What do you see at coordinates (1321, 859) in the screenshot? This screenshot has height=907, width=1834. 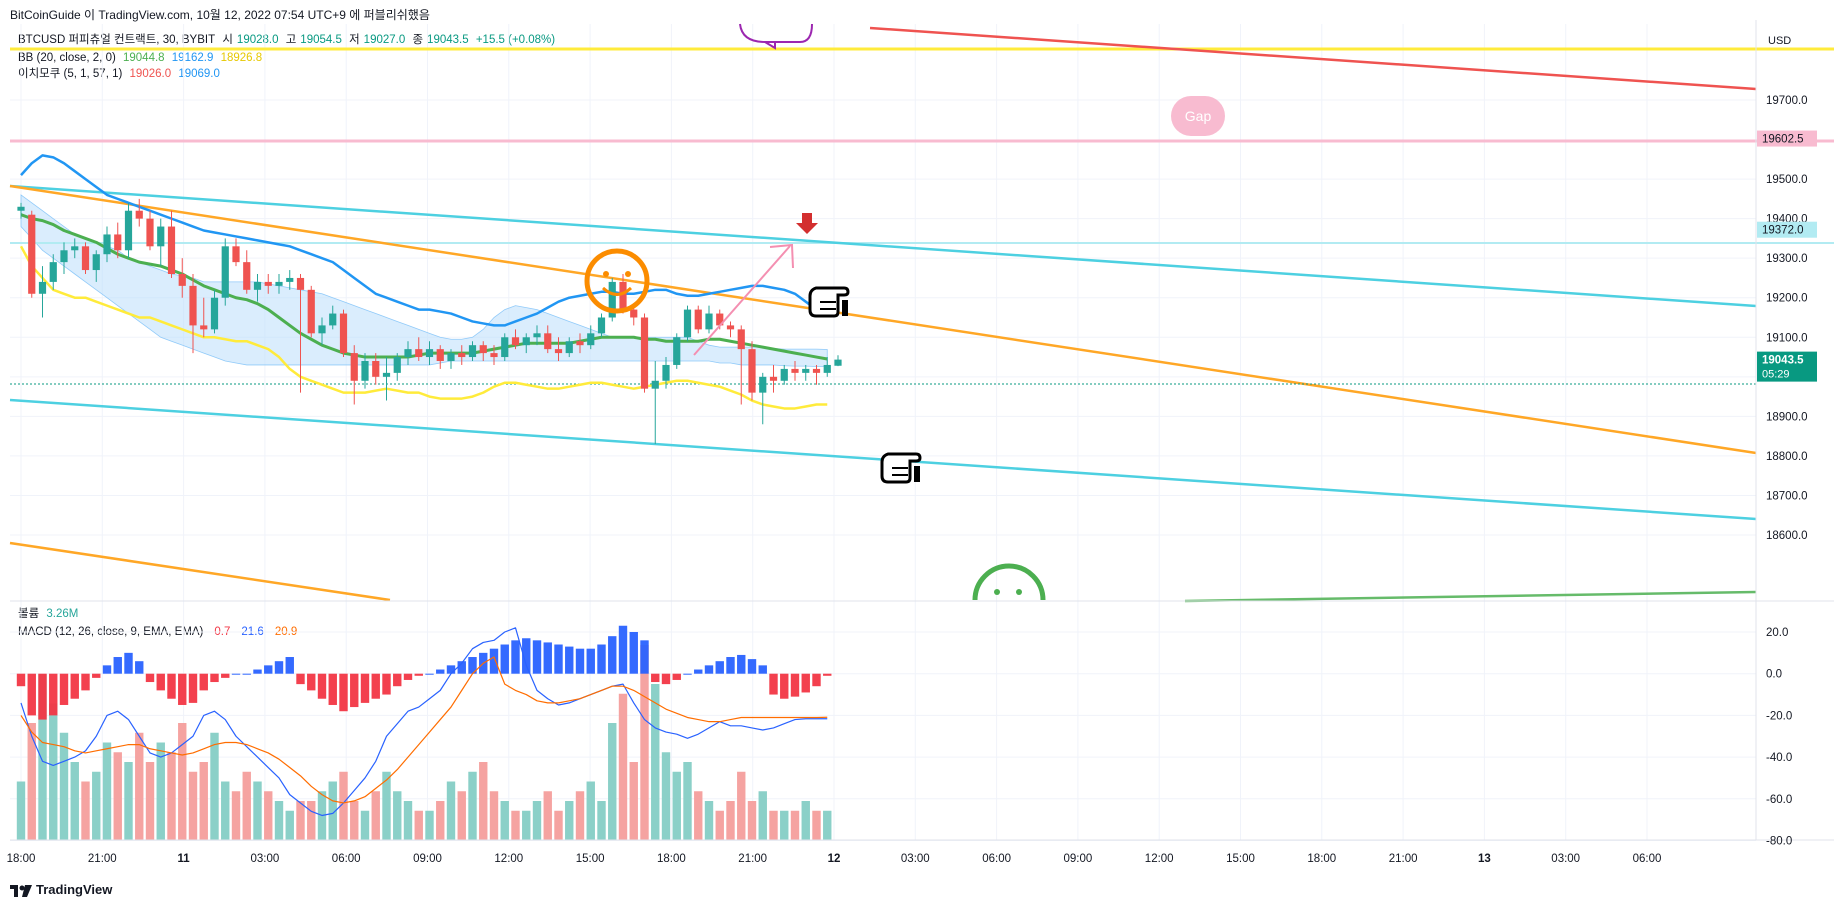 I see `time-tick-label: 18:00` at bounding box center [1321, 859].